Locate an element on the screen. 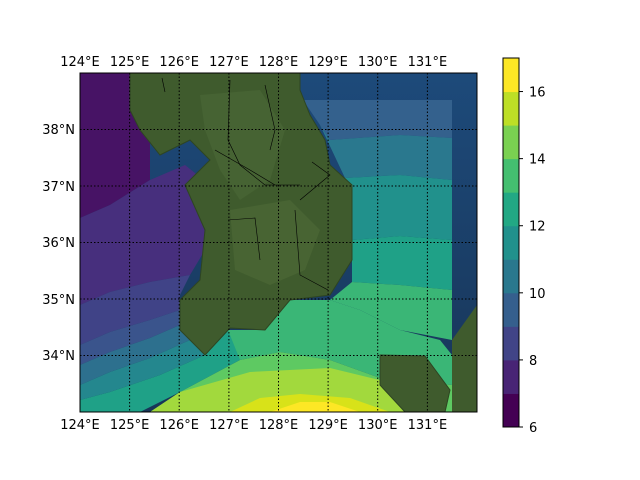  lat-tick-left: 35°N is located at coordinates (58, 300).